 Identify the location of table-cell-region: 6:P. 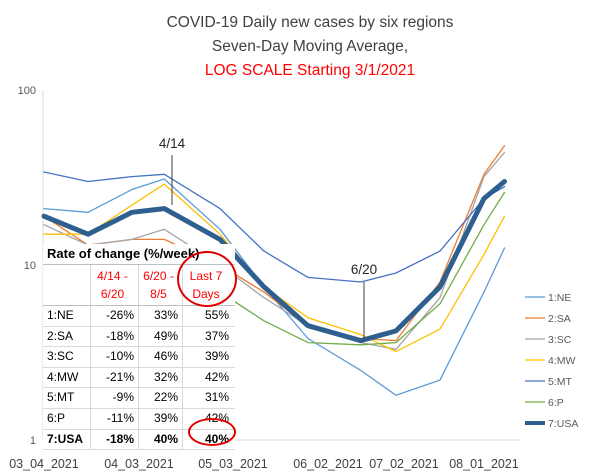
(67, 418).